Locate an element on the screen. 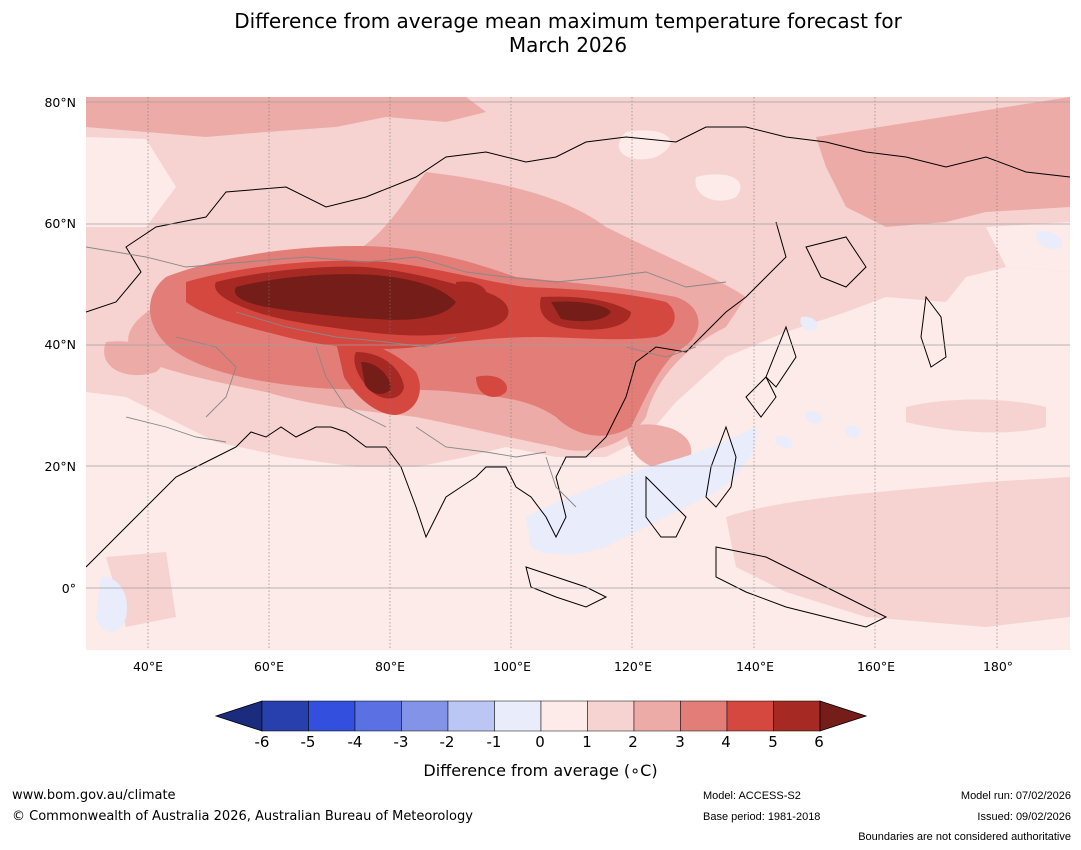  lat-label-40n: 40°N is located at coordinates (60, 344).